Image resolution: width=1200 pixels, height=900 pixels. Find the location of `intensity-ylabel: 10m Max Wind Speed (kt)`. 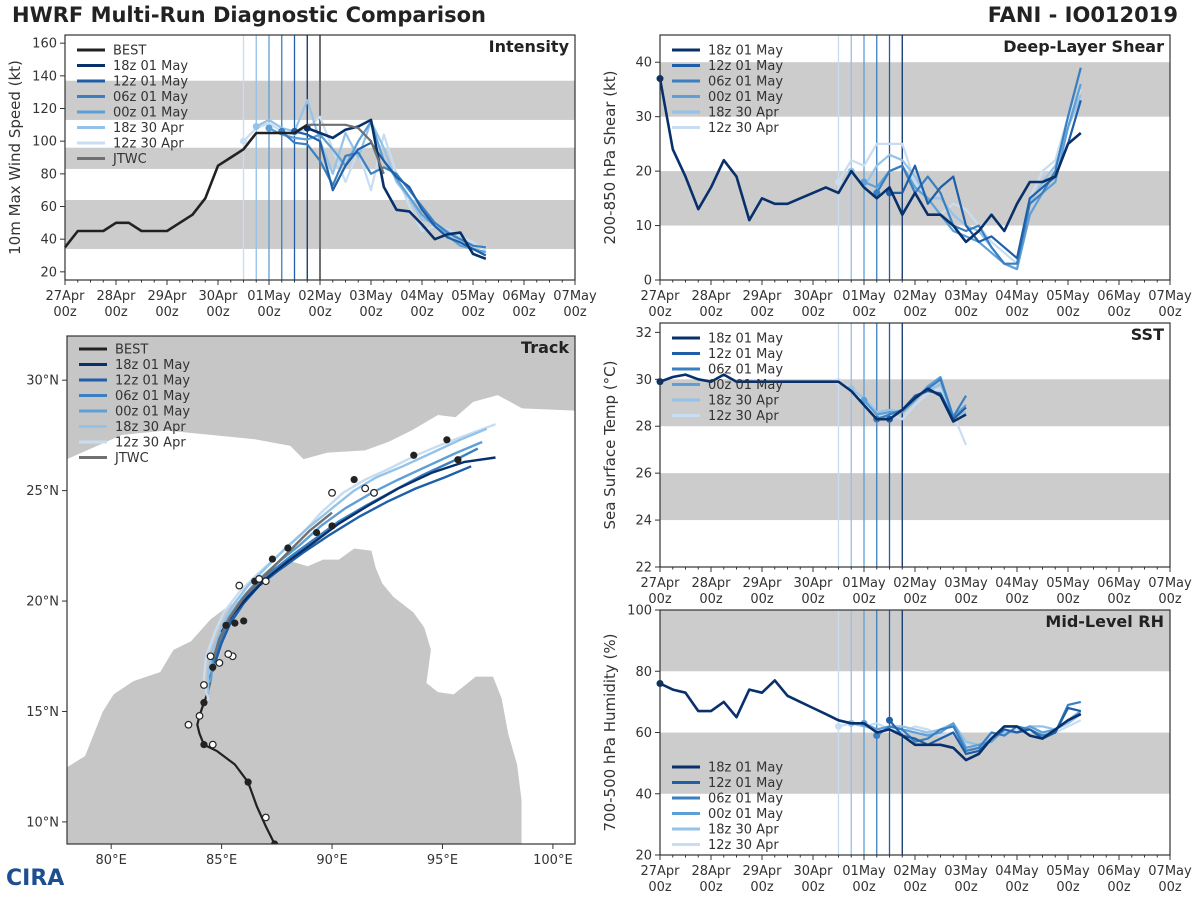

intensity-ylabel: 10m Max Wind Speed (kt) is located at coordinates (15, 157).